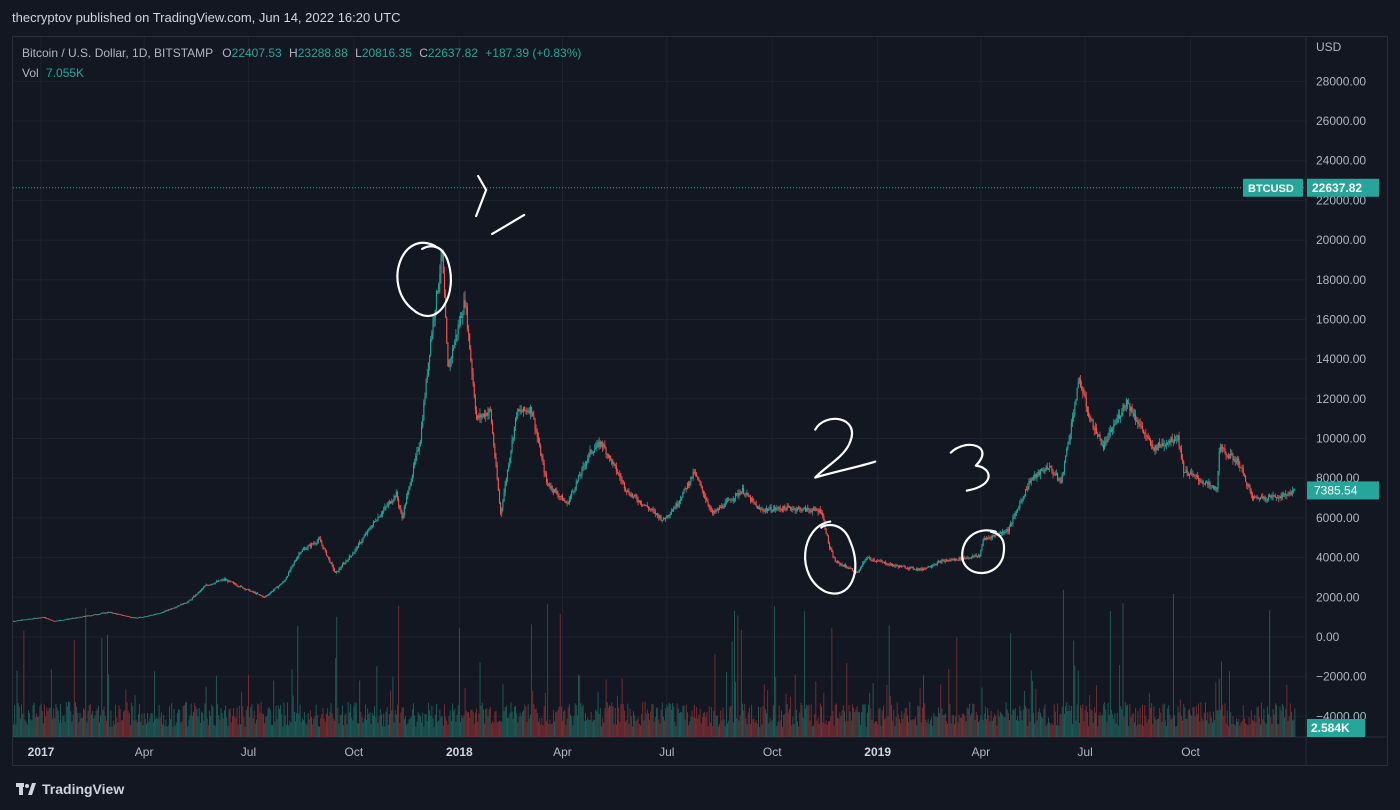 This screenshot has width=1400, height=810. I want to click on footer-brand: TradingView, so click(70, 789).